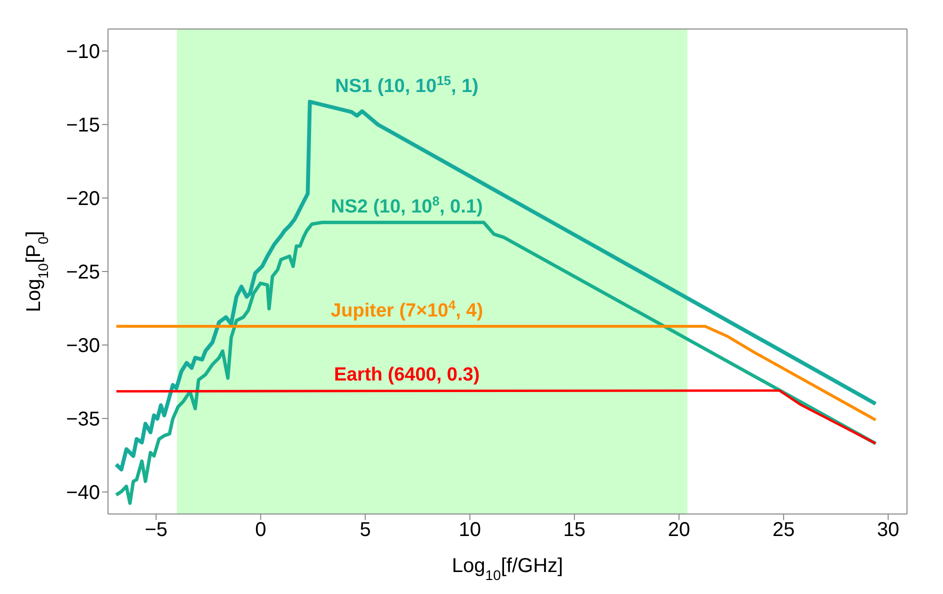  Describe the element at coordinates (469, 530) in the screenshot. I see `x-tick-label: 10` at that location.